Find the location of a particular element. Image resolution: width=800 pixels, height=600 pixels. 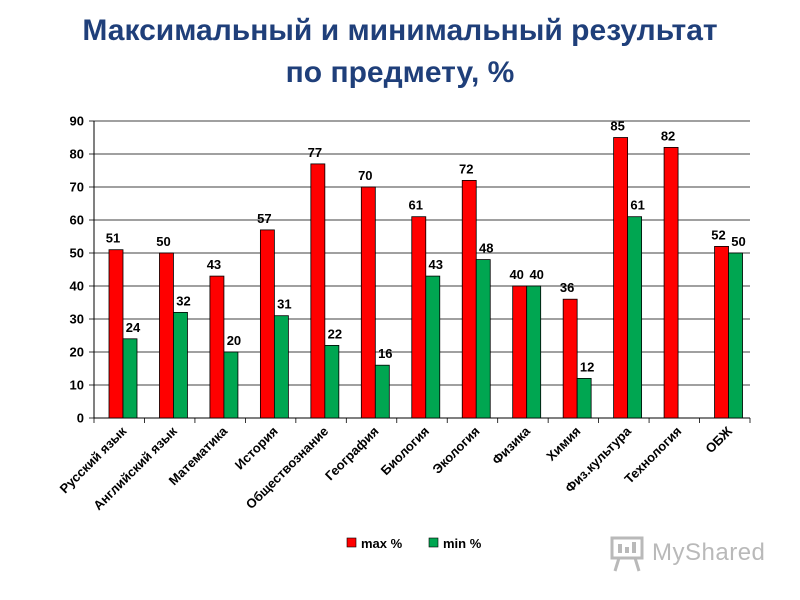

data-label-min: 12 is located at coordinates (587, 366).